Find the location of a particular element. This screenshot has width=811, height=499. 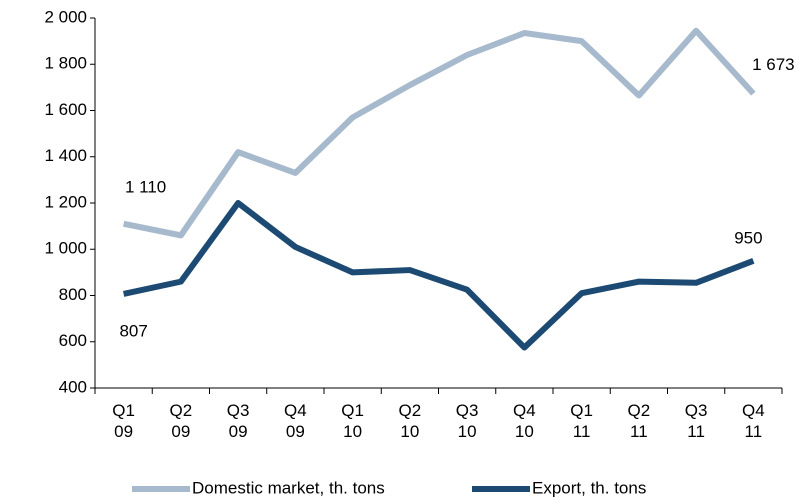

x-tick-label: Q2 10 is located at coordinates (410, 421).